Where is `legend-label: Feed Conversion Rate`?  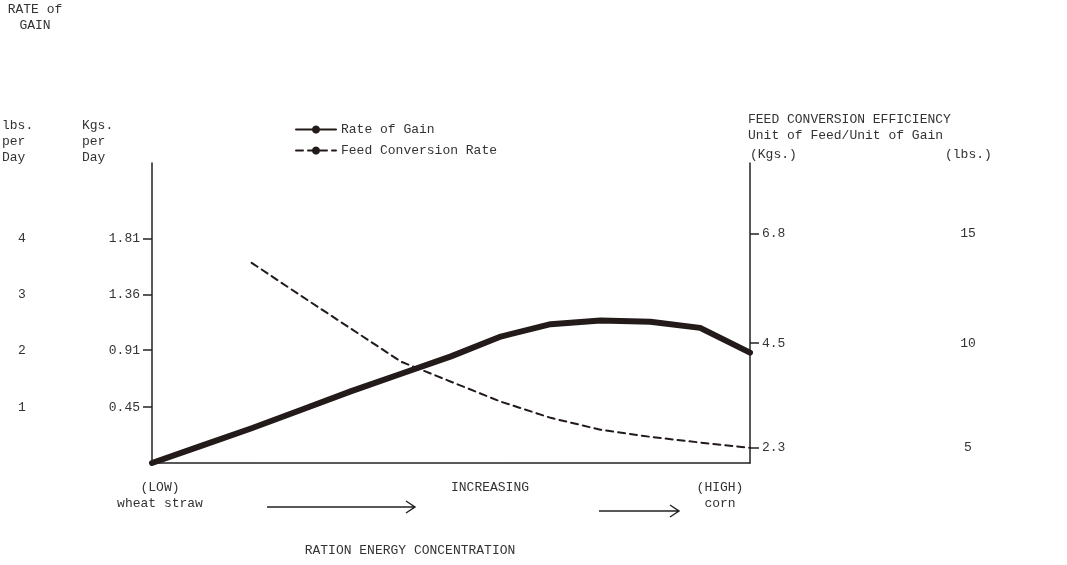 legend-label: Feed Conversion Rate is located at coordinates (419, 150).